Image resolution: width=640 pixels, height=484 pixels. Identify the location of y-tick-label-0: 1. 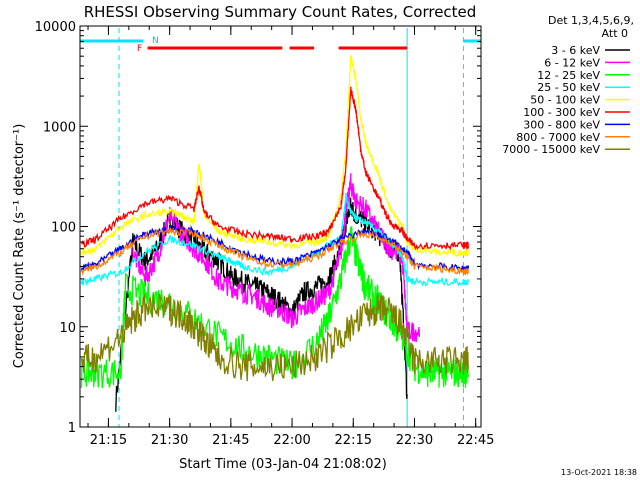
(72, 428).